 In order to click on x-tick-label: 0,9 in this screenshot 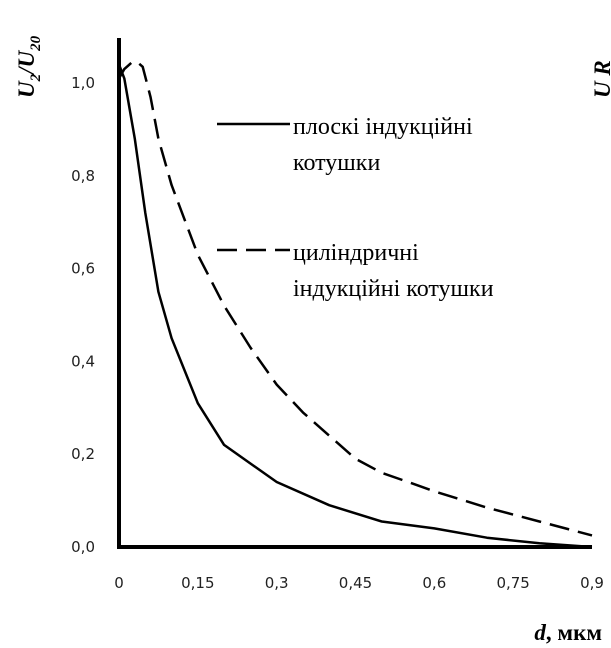, I will do `click(592, 583)`.